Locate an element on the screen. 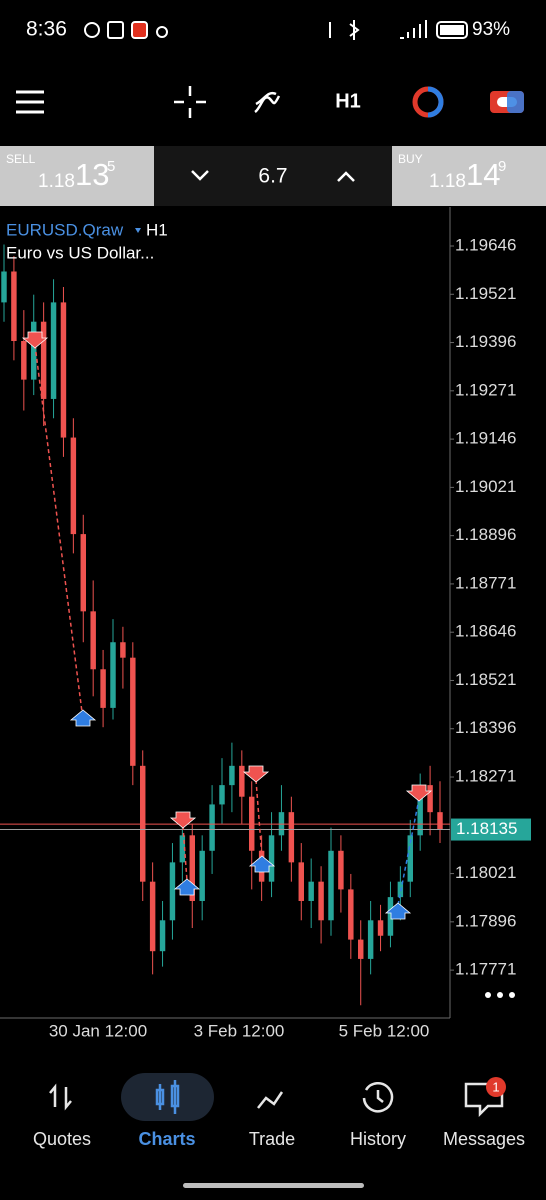  buy-button: BUY 1.18 14 9 is located at coordinates (469, 176).